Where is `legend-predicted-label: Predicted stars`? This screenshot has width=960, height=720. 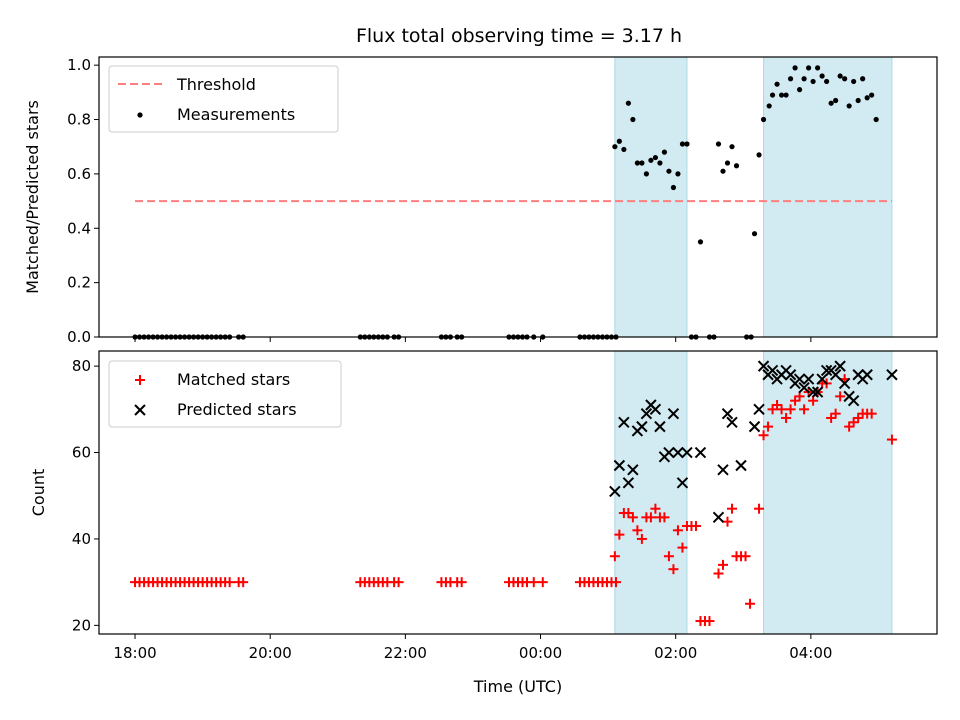
legend-predicted-label: Predicted stars is located at coordinates (237, 409).